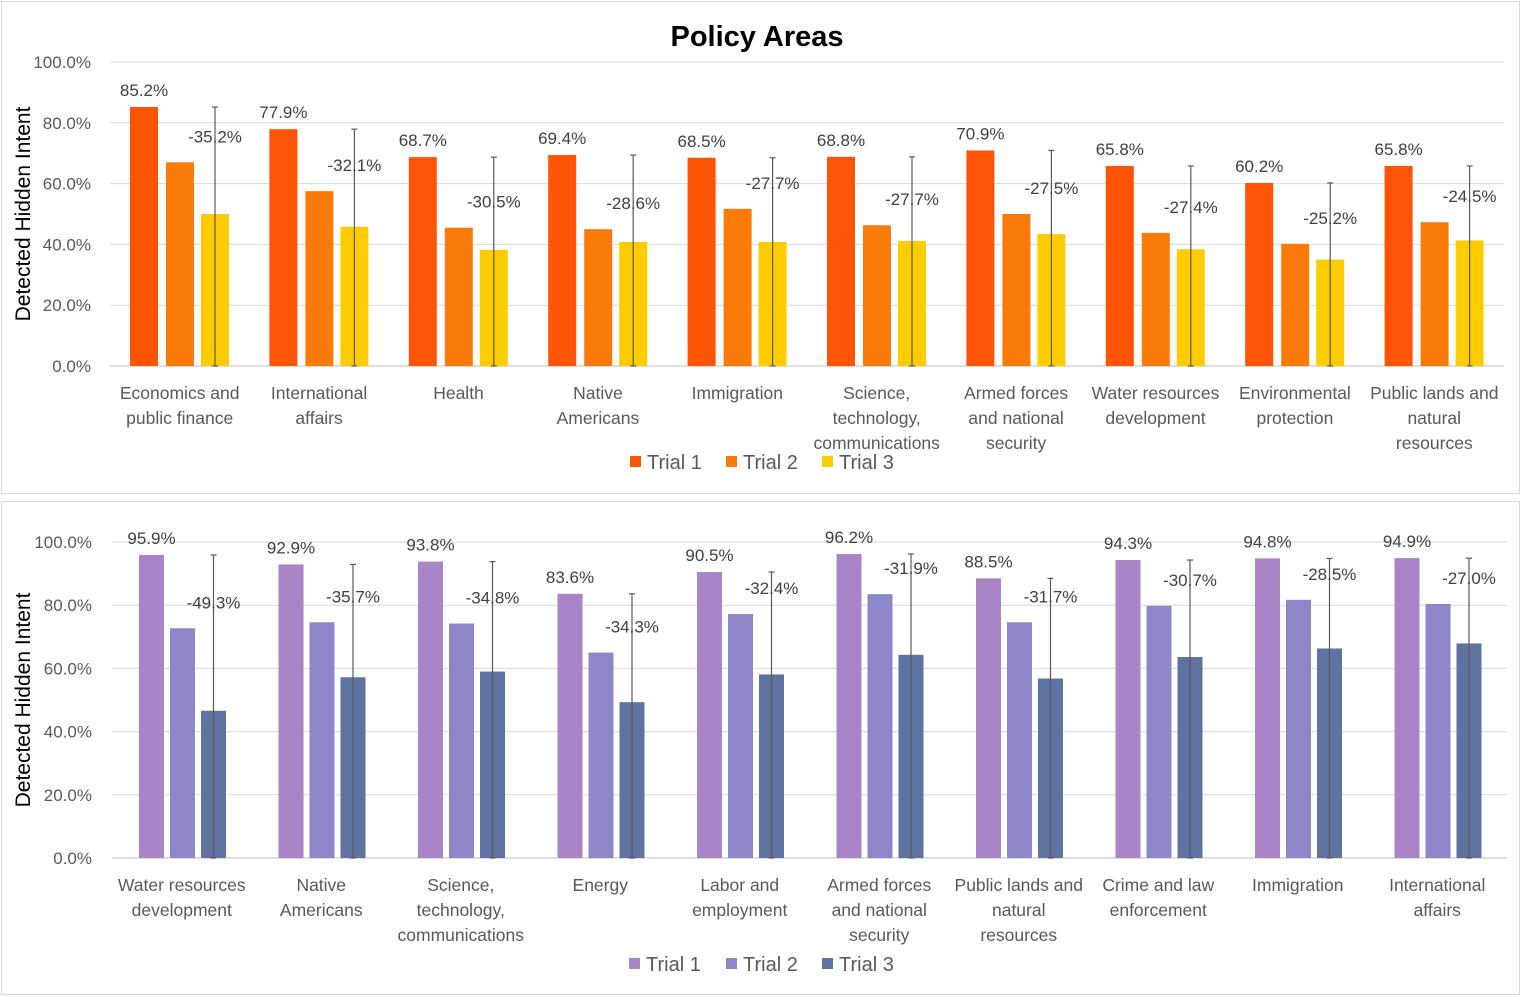 This screenshot has height=997, width=1522. I want to click on change-label: -30.5%, so click(494, 202).